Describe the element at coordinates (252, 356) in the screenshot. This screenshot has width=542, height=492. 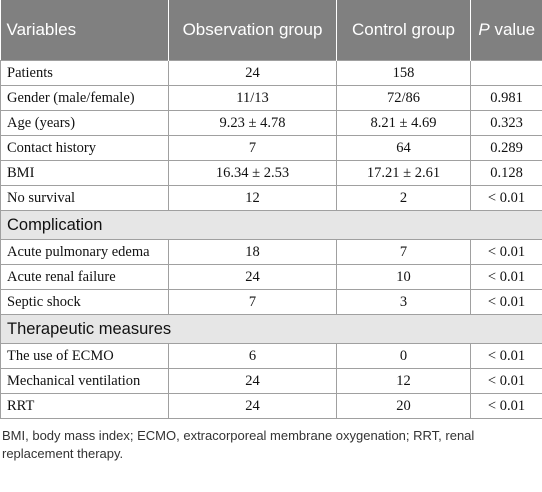
I see `table-cell: 6` at that location.